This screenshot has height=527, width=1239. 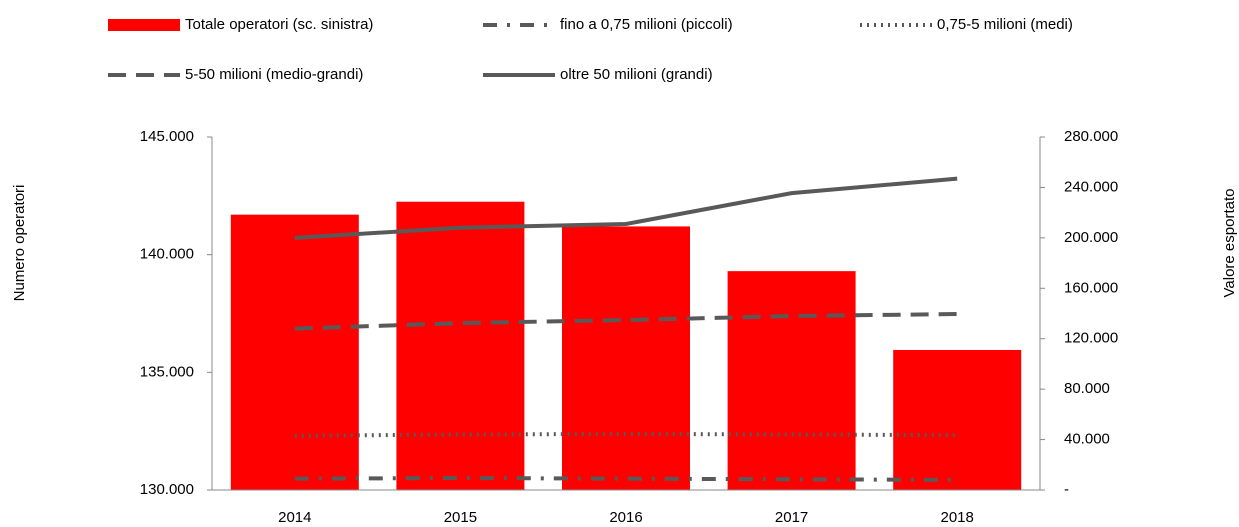 I want to click on x-tick-label: 2015, so click(x=460, y=517).